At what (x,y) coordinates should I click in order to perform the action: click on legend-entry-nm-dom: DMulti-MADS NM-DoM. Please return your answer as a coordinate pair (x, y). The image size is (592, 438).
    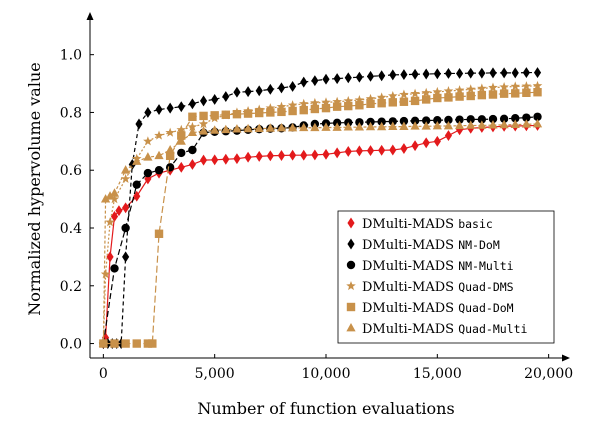
    Looking at the image, I should click on (423, 245).